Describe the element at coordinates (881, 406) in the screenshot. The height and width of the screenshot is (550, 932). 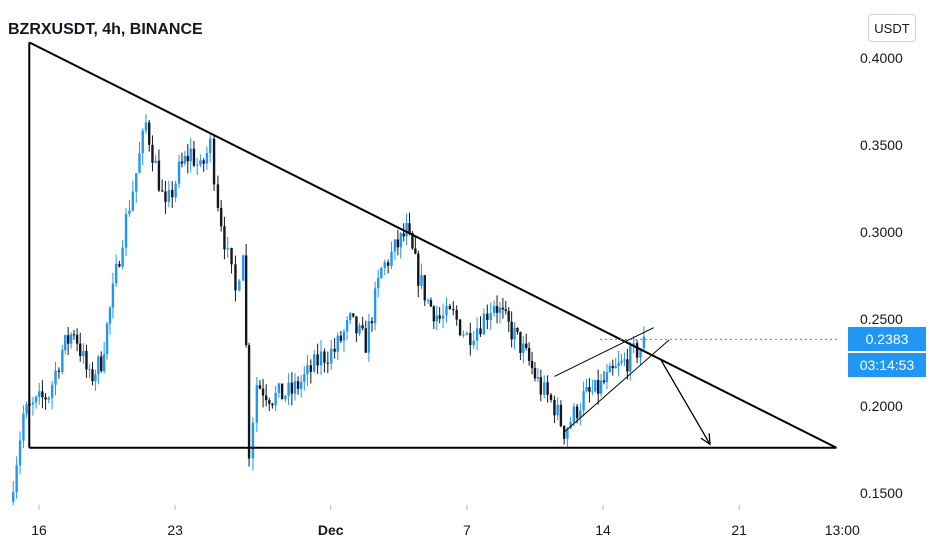
I see `y-tick-label: 0.2000` at that location.